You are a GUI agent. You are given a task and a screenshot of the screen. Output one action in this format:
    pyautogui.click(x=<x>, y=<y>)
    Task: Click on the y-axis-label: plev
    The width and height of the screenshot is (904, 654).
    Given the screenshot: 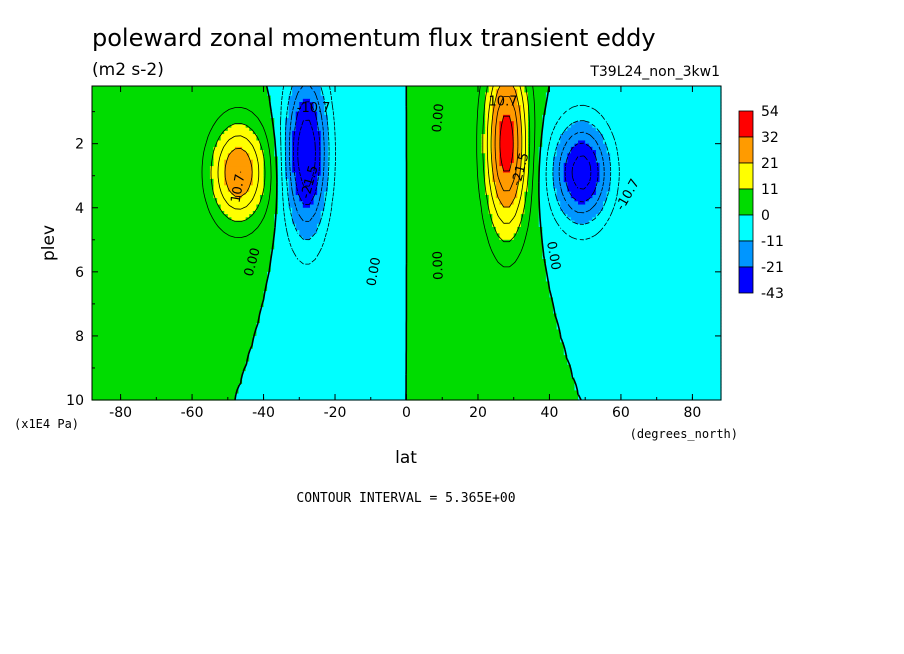 What is the action you would take?
    pyautogui.click(x=49, y=243)
    